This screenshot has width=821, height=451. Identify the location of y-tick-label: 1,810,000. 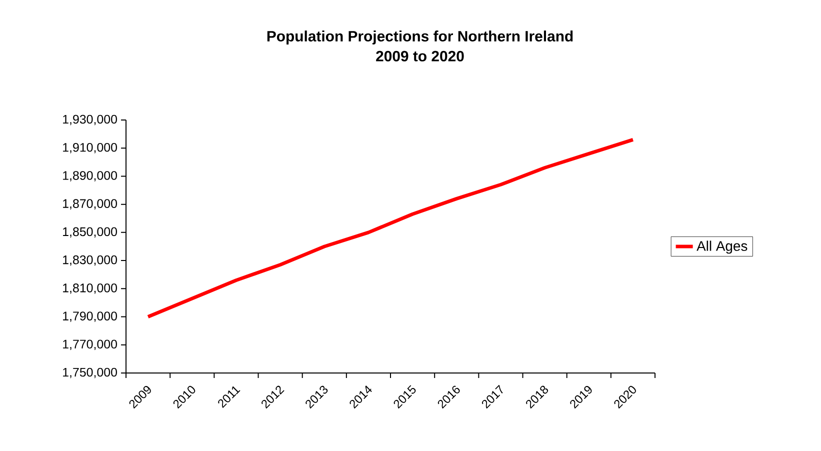
(90, 289).